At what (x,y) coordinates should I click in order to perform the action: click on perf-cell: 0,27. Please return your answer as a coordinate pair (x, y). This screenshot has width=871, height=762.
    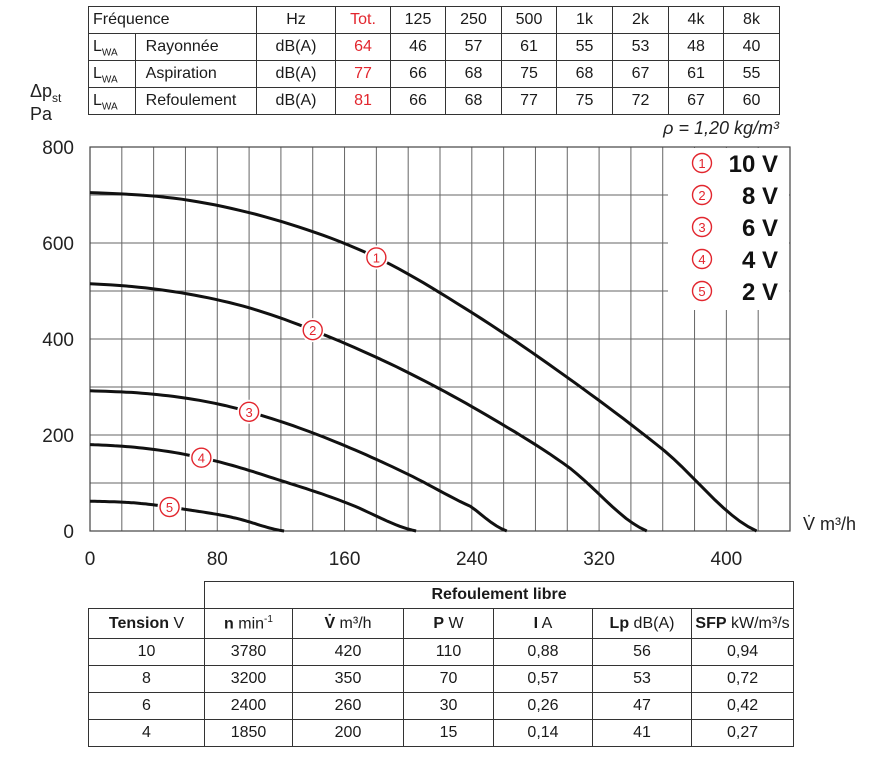
    Looking at the image, I should click on (742, 733).